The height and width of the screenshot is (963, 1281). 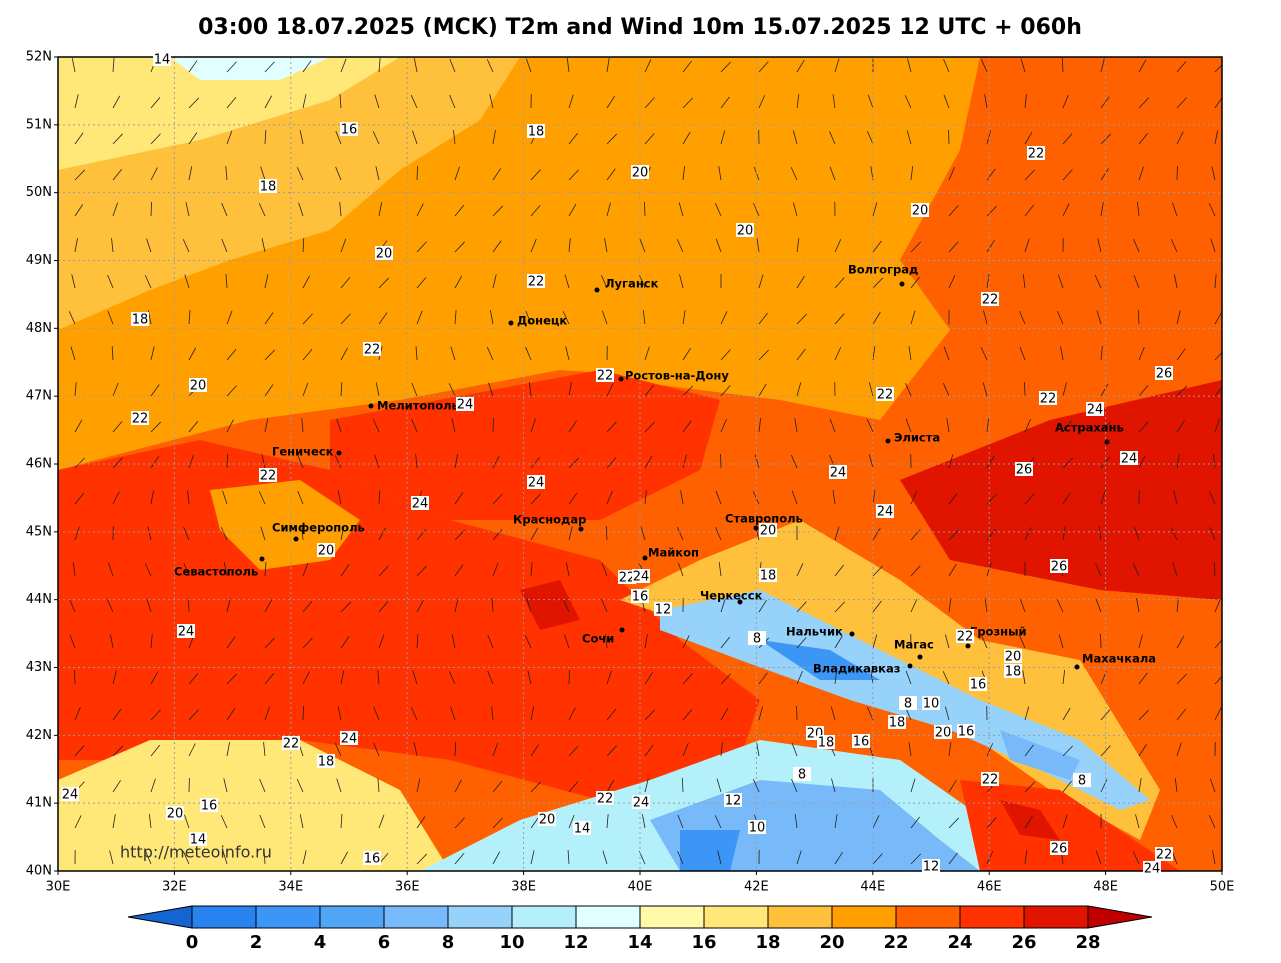 What do you see at coordinates (448, 942) in the screenshot?
I see `colorbar-label: 8` at bounding box center [448, 942].